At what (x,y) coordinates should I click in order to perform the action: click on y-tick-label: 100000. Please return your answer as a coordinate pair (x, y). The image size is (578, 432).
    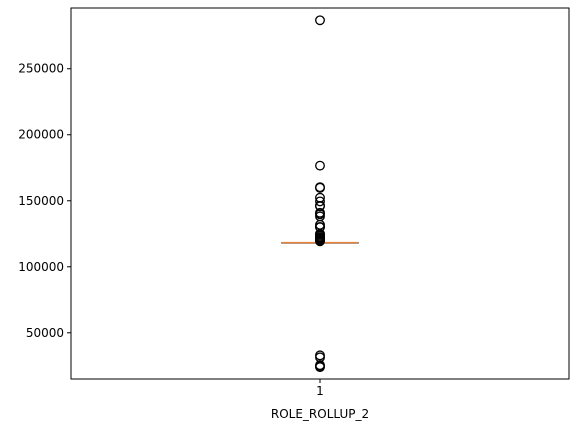
    Looking at the image, I should click on (41, 267).